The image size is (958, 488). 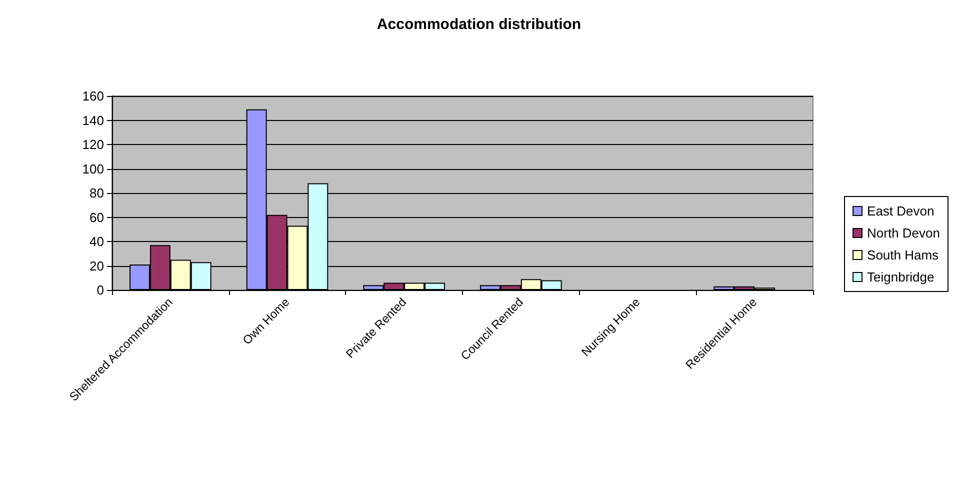 What do you see at coordinates (93, 120) in the screenshot?
I see `y-tick-label: 140` at bounding box center [93, 120].